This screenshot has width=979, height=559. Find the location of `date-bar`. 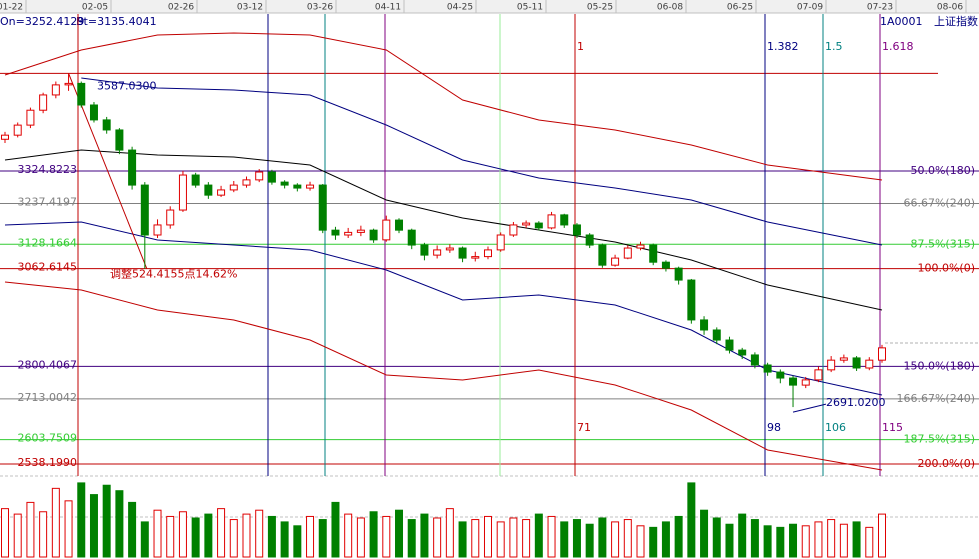

date-bar is located at coordinates (489, 6).